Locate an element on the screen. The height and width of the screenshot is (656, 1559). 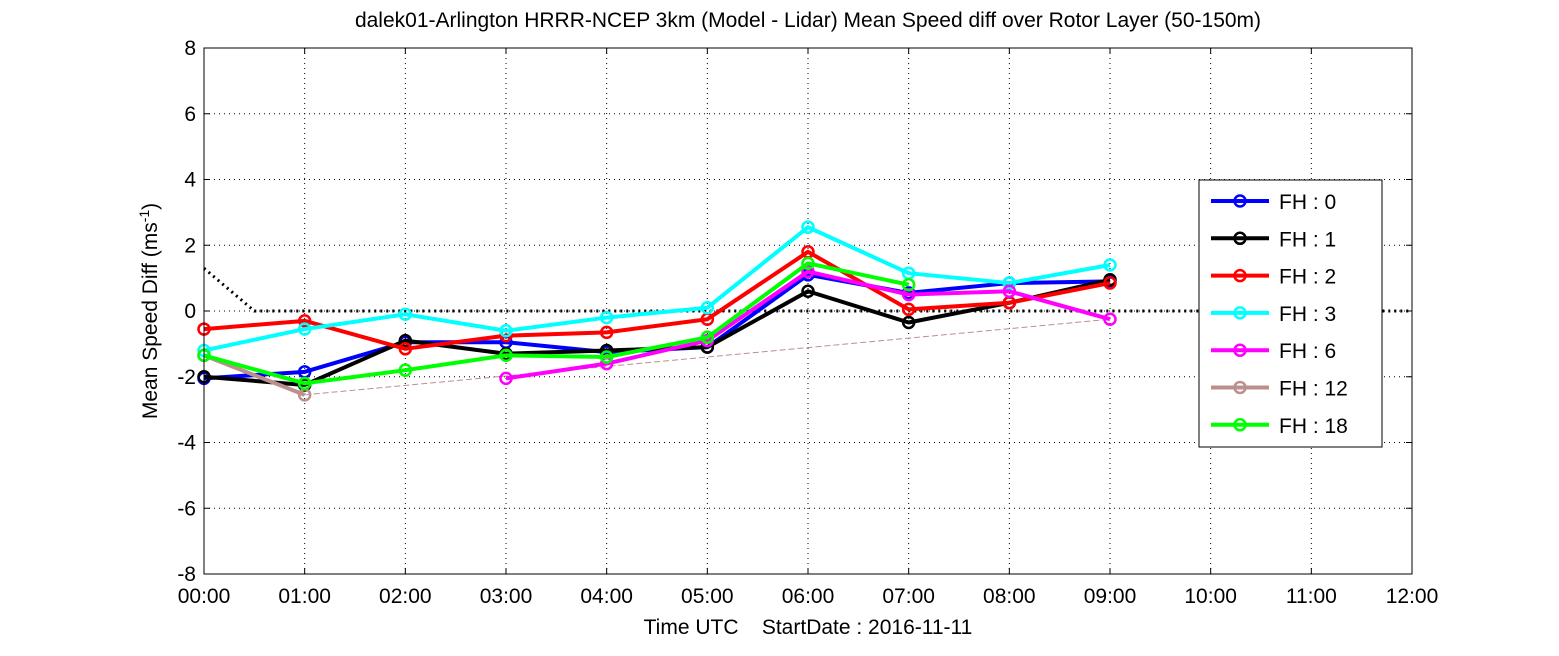
y-tick-label: -8 is located at coordinates (186, 574).